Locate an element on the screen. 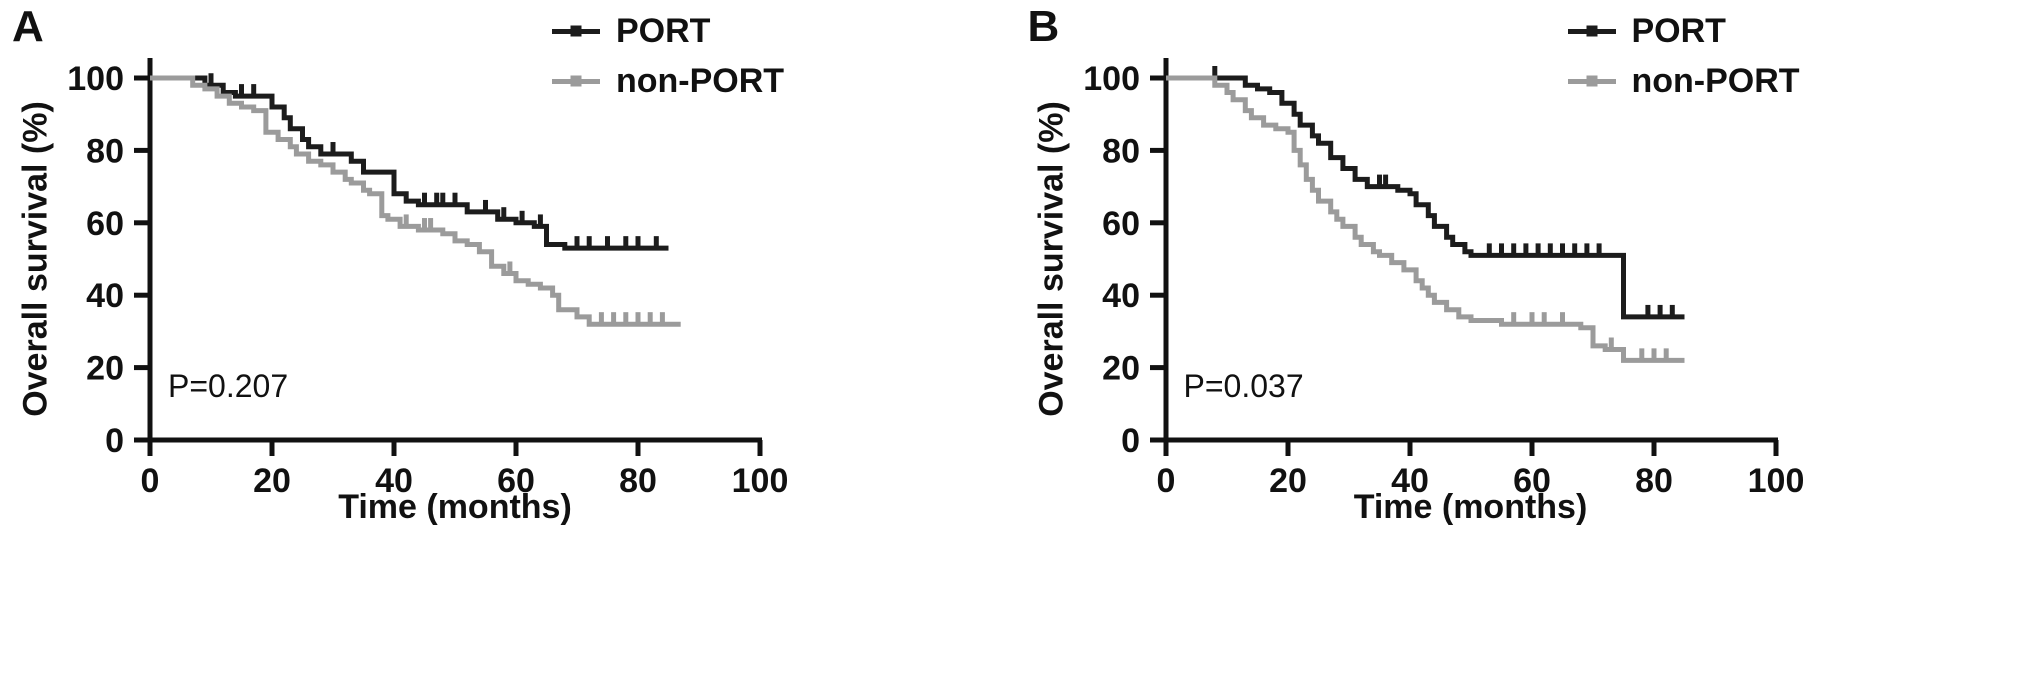 The width and height of the screenshot is (2031, 678). panel-label-b: B is located at coordinates (1044, 26).